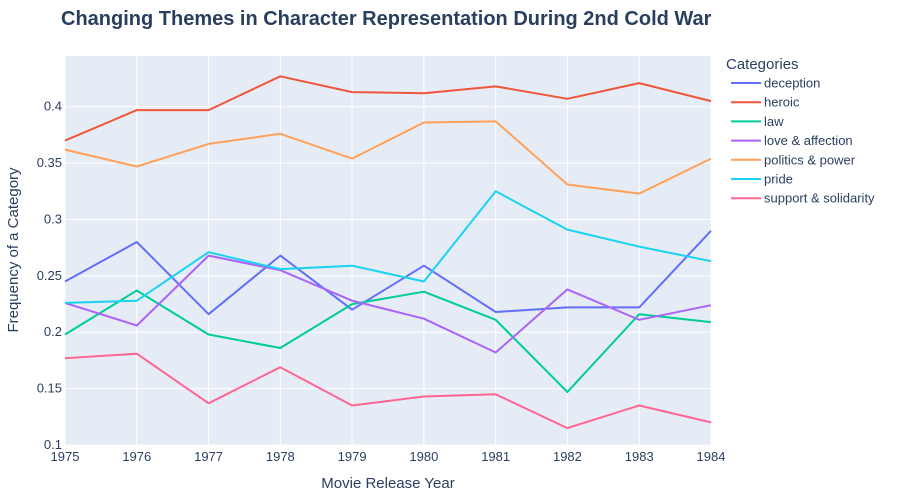 This screenshot has height=500, width=900. What do you see at coordinates (639, 456) in the screenshot?
I see `x-tick-label: 1983` at bounding box center [639, 456].